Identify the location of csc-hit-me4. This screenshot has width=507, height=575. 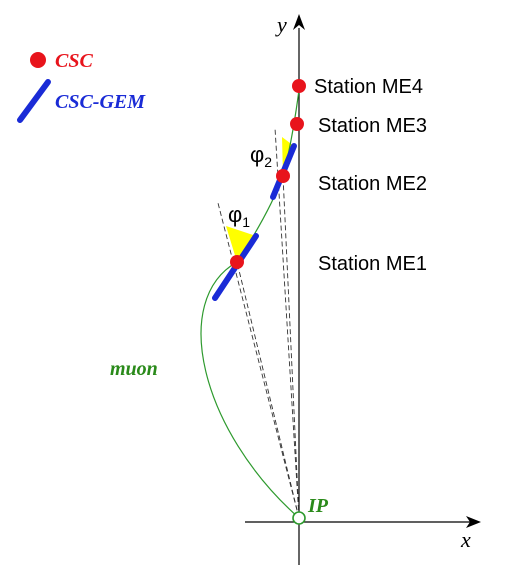
(299, 86).